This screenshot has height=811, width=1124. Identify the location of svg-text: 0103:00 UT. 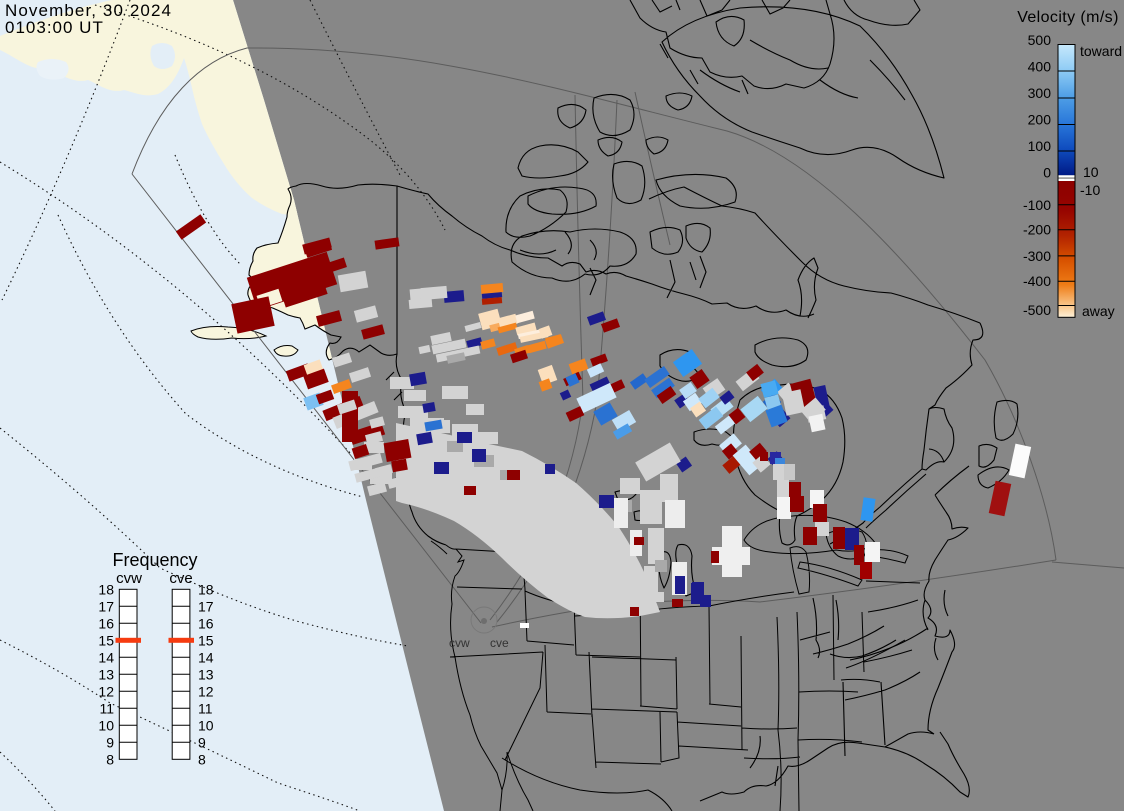
(54, 27).